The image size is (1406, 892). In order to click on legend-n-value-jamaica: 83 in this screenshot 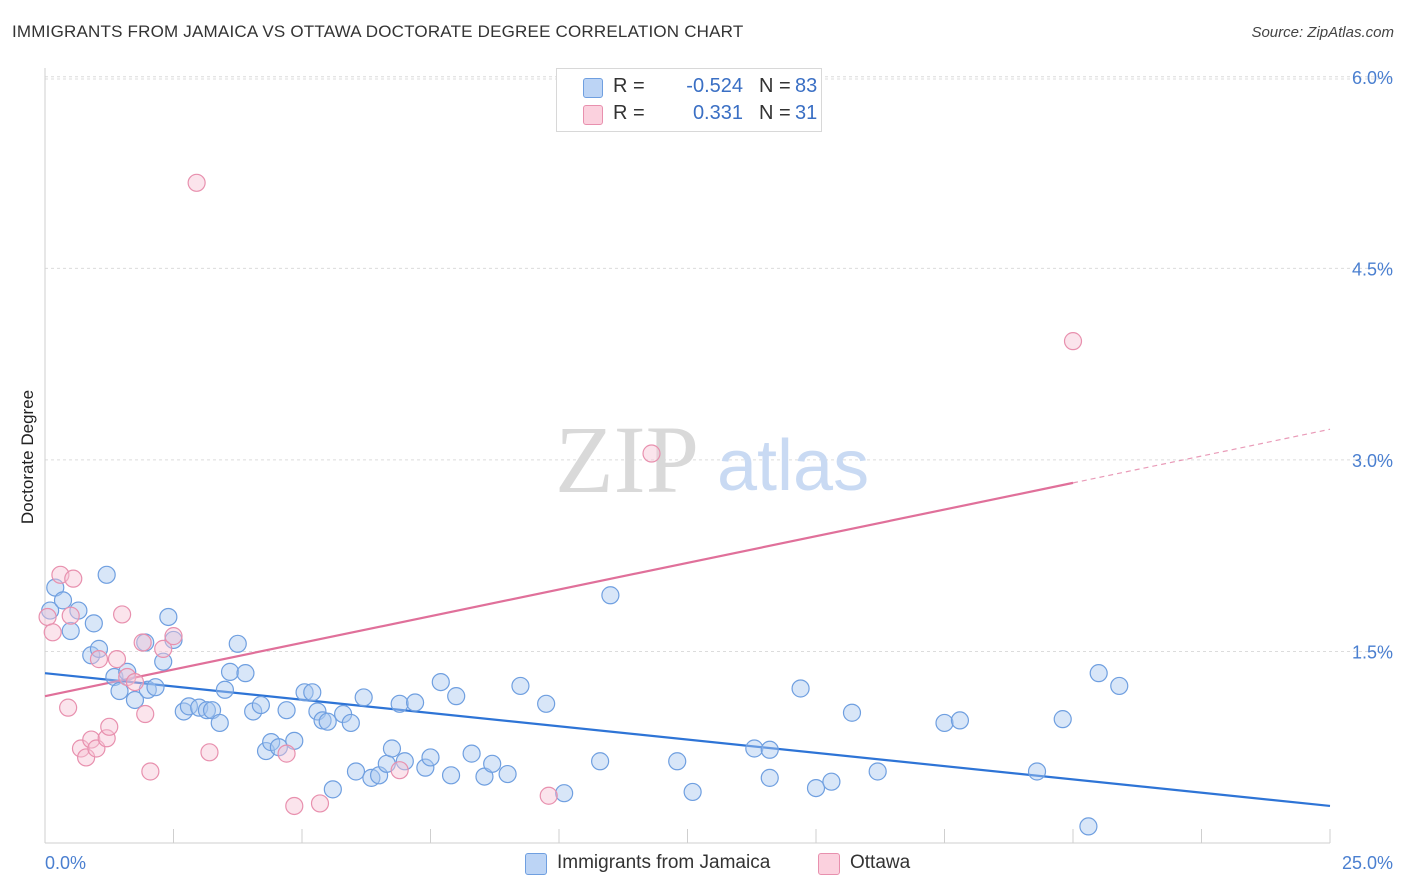, I will do `click(806, 86)`.